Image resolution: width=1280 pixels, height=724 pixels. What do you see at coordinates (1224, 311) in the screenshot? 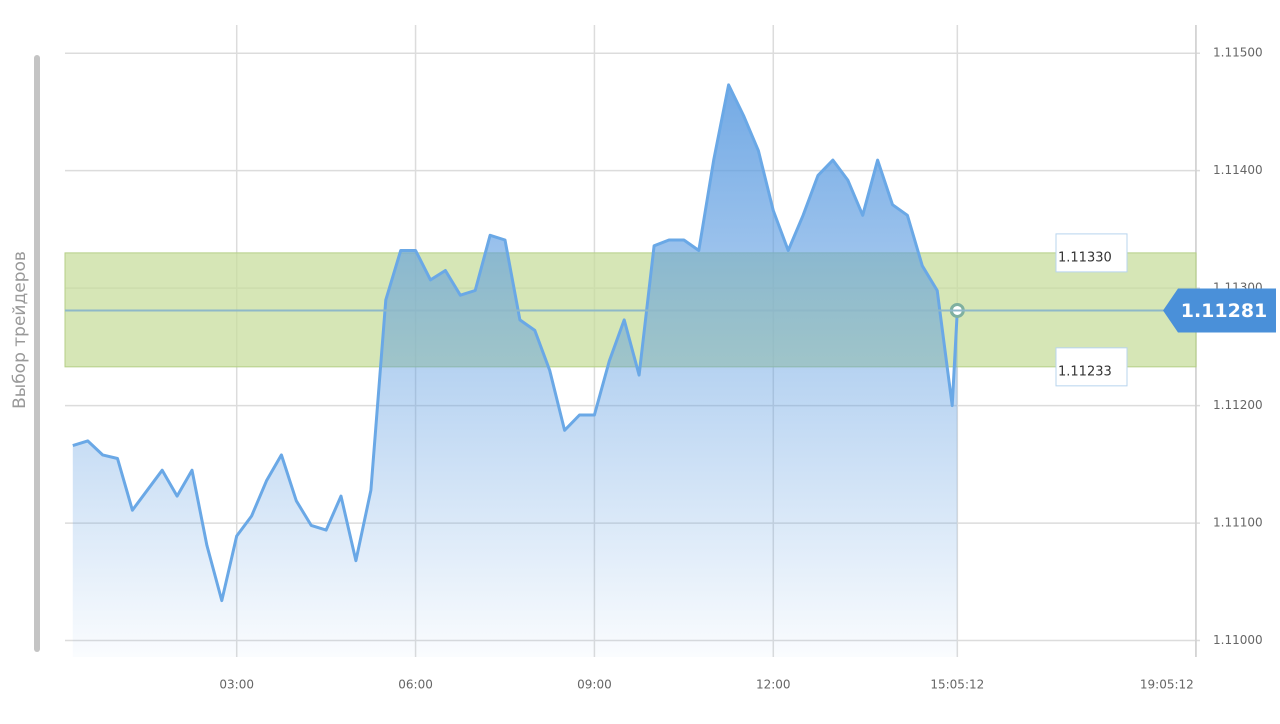
I see `current-label: 1.11281` at bounding box center [1224, 311].